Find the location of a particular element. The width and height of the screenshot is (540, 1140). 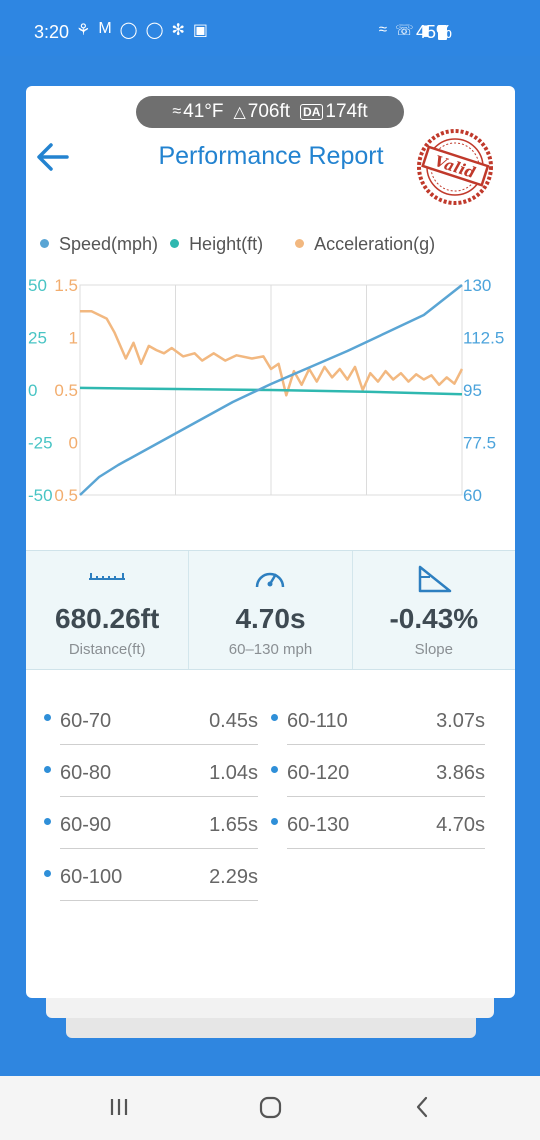

battery-icon is located at coordinates (442, 32).